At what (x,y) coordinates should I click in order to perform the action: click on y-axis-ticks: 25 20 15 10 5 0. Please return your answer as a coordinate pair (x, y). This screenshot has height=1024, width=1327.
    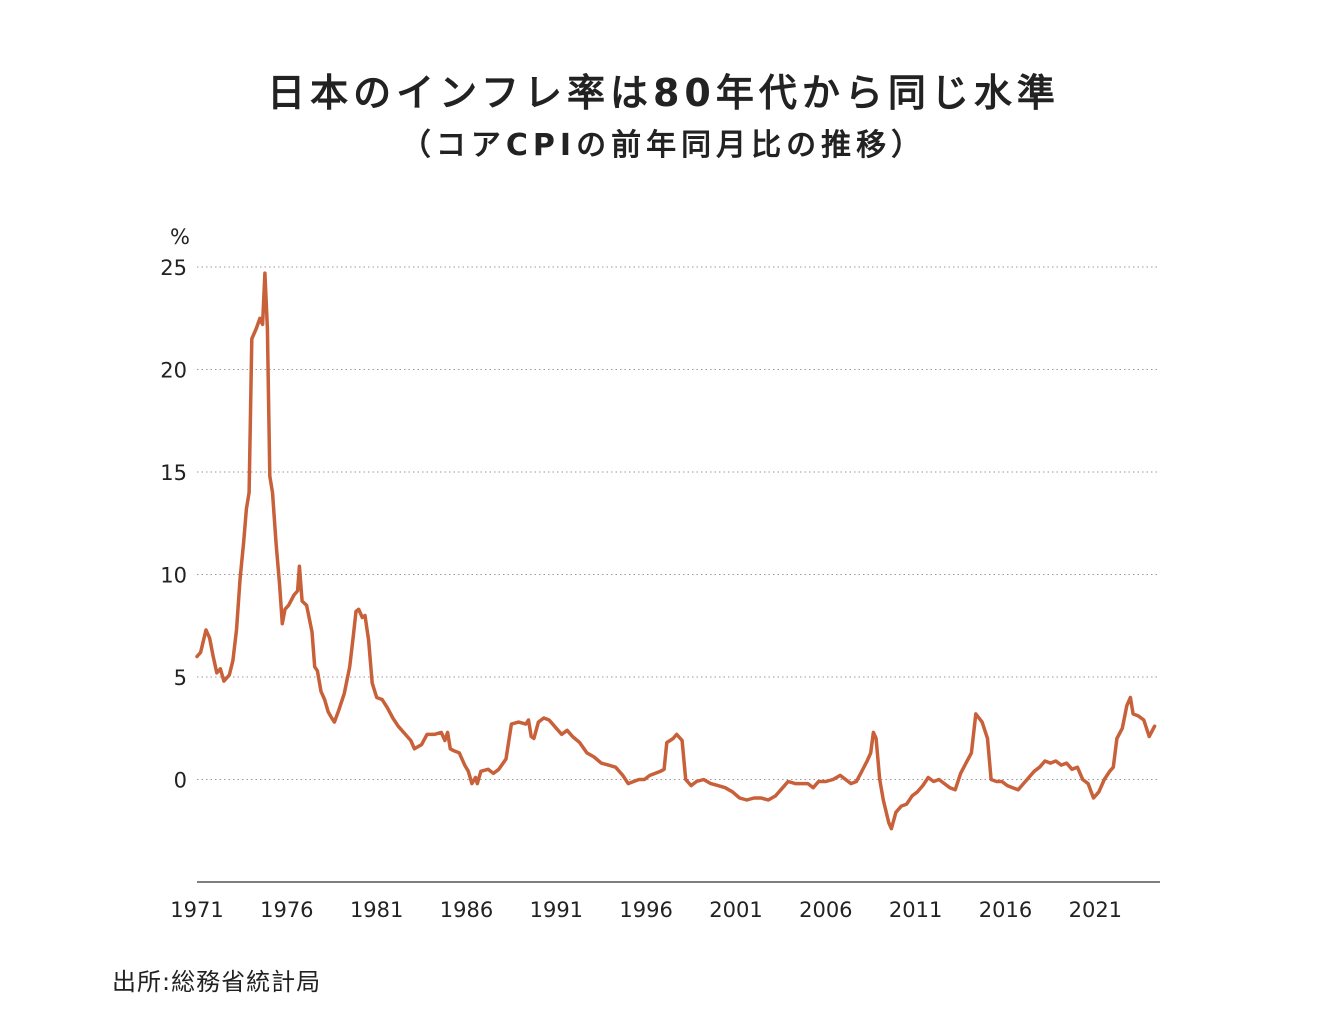
    Looking at the image, I should click on (173, 524).